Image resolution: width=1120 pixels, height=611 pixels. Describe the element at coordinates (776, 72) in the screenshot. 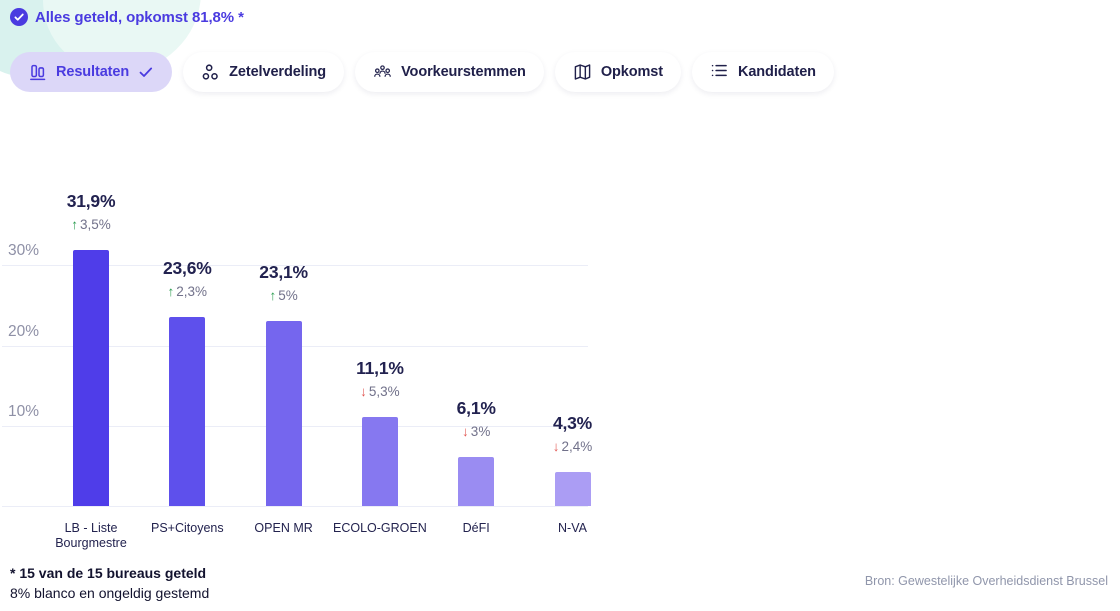

I see `tab-label: Kandidaten` at that location.